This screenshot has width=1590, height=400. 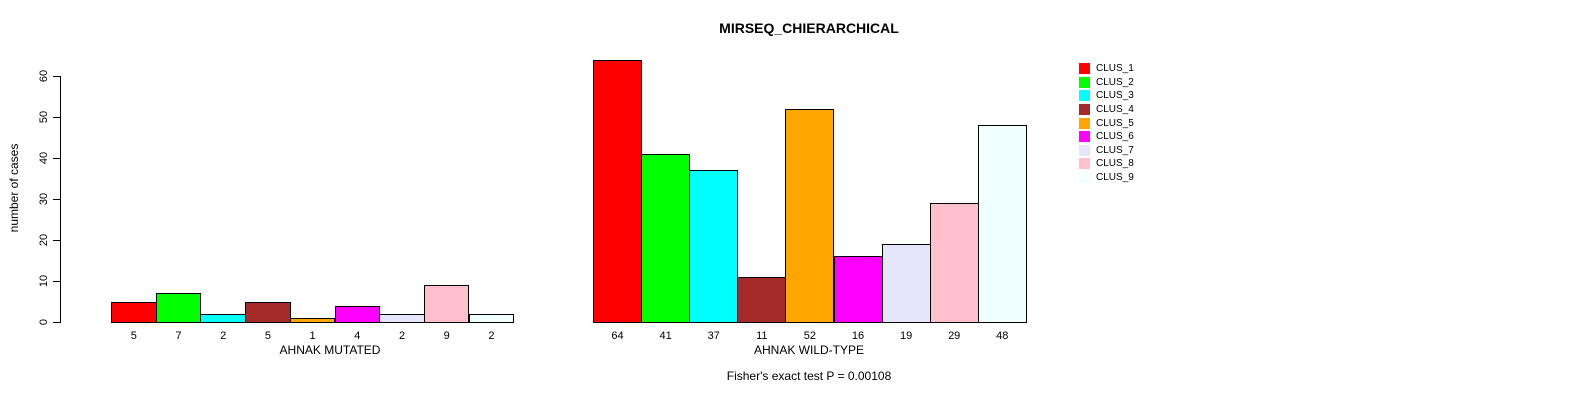 I want to click on legend-entry-clus_1: CLUS_1, so click(x=1106, y=69).